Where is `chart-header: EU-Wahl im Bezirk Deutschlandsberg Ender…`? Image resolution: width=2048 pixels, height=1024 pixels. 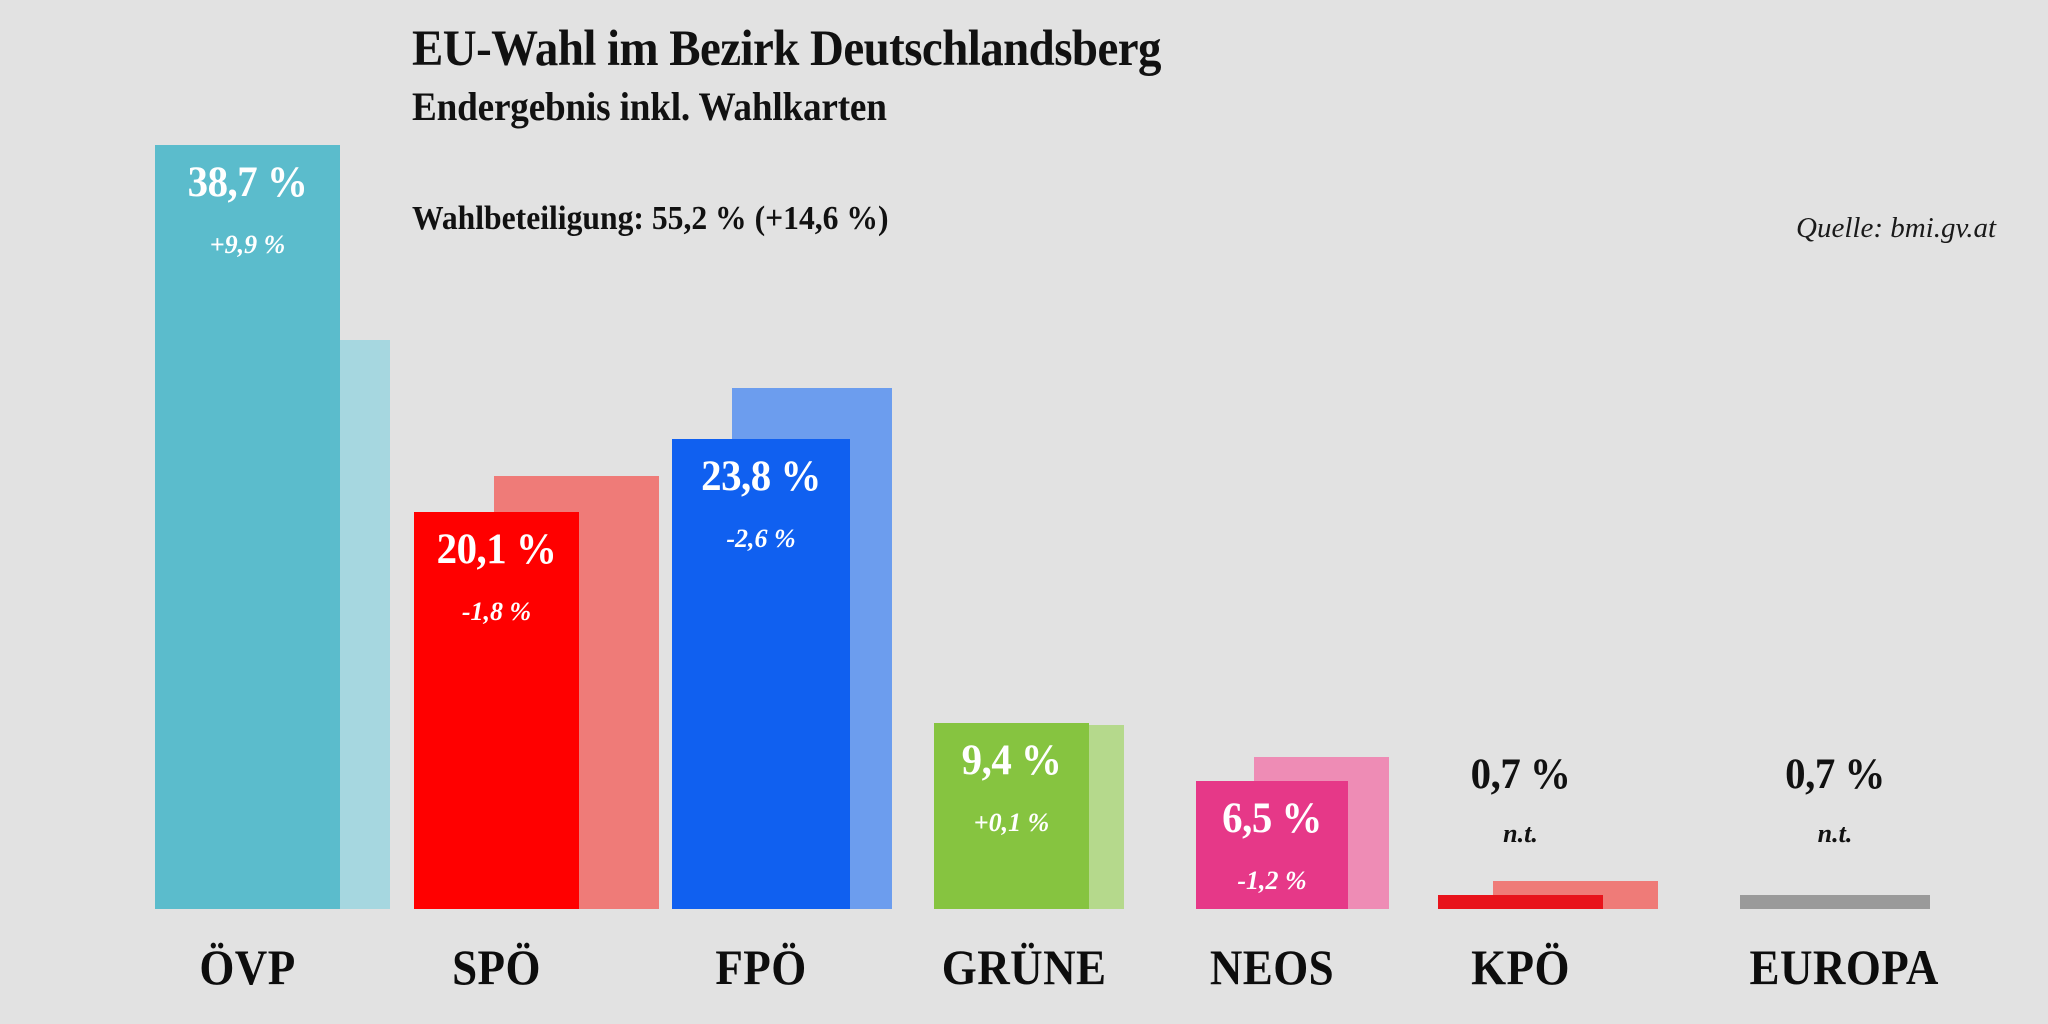 chart-header: EU-Wahl im Bezirk Deutschlandsberg Ender… is located at coordinates (1012, 75).